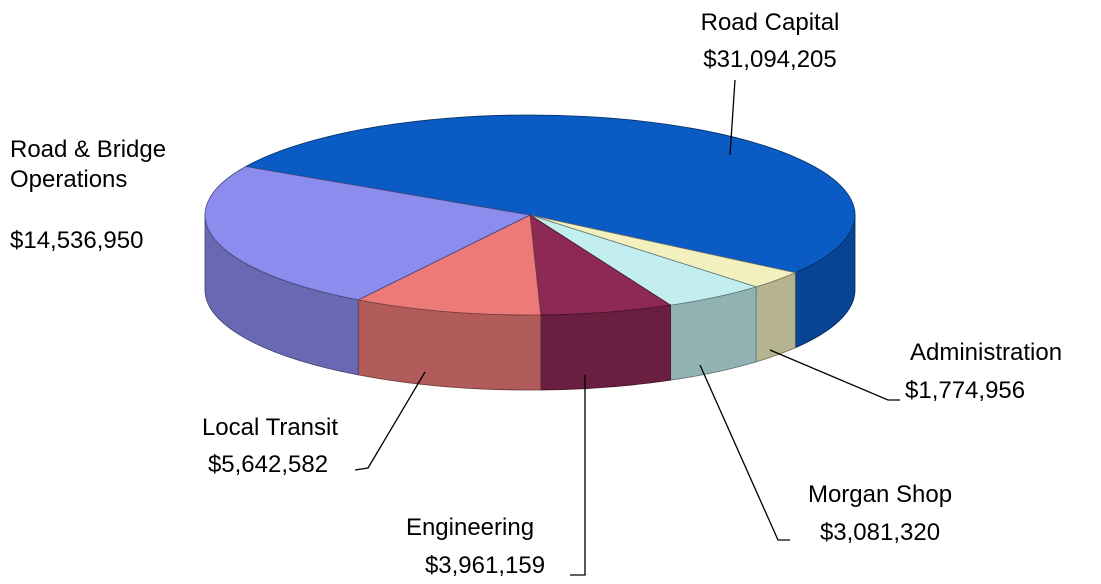 Image resolution: width=1101 pixels, height=584 pixels. Describe the element at coordinates (986, 352) in the screenshot. I see `slice-label: Administration` at that location.